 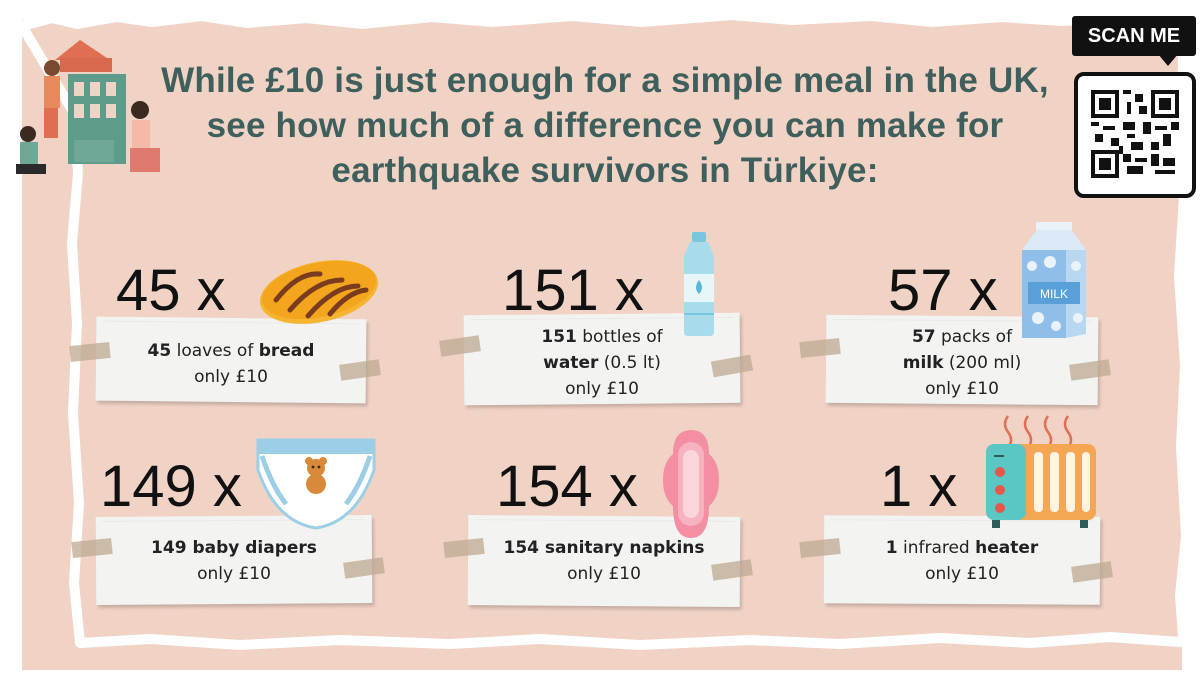 What do you see at coordinates (573, 290) in the screenshot?
I see `item-count: 151 x` at bounding box center [573, 290].